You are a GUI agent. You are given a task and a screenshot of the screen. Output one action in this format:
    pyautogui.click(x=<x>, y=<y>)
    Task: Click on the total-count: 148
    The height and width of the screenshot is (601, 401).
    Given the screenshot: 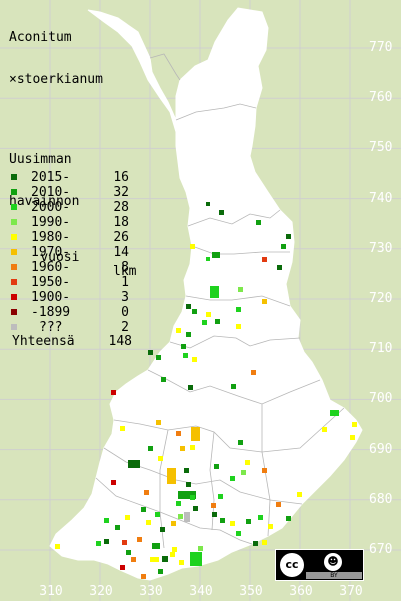 What is the action you would take?
    pyautogui.click(x=120, y=341)
    